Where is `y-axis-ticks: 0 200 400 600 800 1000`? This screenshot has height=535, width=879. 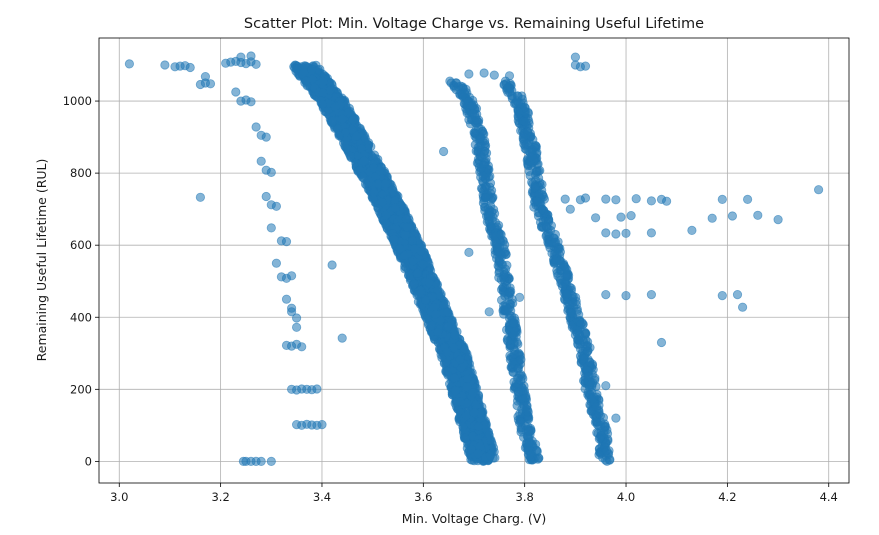 y-axis-ticks: 0 200 400 600 800 1000 is located at coordinates (81, 281).